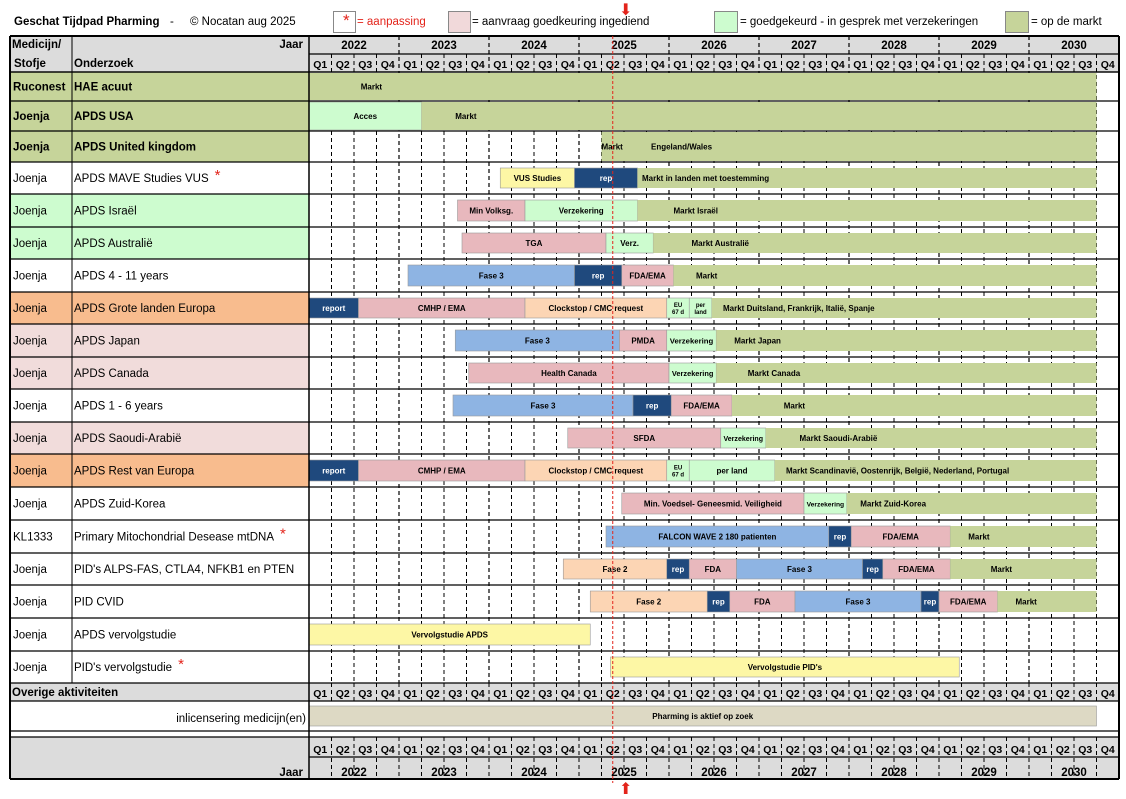 The width and height of the screenshot is (1126, 799). Describe the element at coordinates (135, 148) in the screenshot. I see `row-study: APDS United kingdom` at that location.